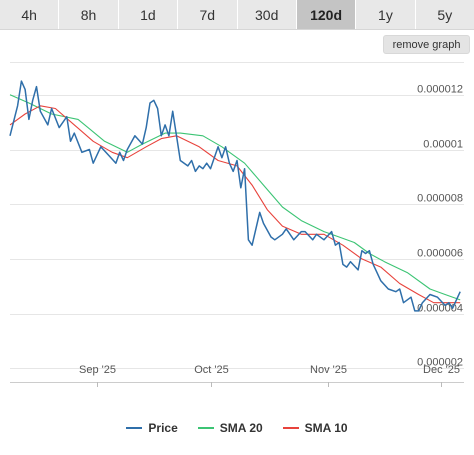 The image size is (474, 455). Describe the element at coordinates (440, 199) in the screenshot. I see `y-tick-label: 0.000008` at that location.